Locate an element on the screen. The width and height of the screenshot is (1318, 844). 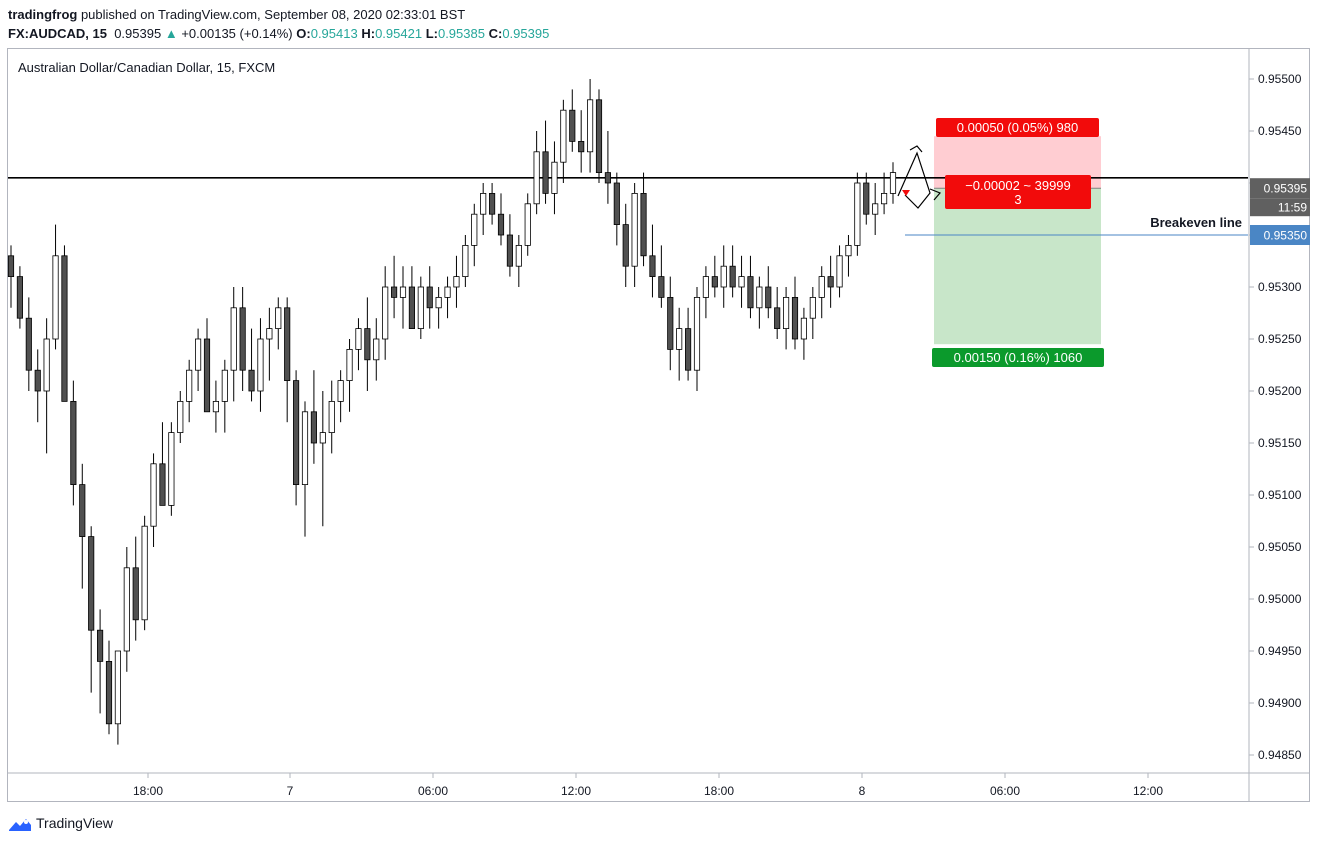
take-profit-label: 0.00150 (0.16%) 1060 is located at coordinates (1018, 357).